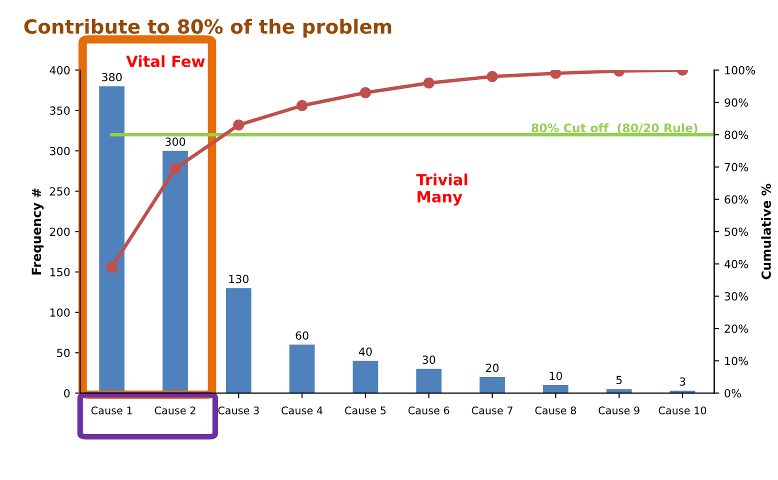 The height and width of the screenshot is (480, 778). What do you see at coordinates (492, 368) in the screenshot?
I see `data-label: 20` at bounding box center [492, 368].